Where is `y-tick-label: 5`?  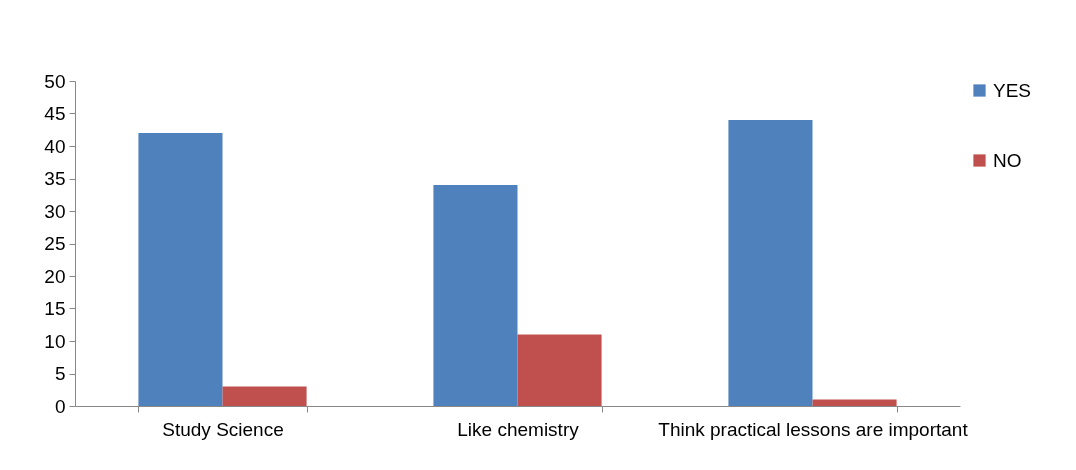
y-tick-label: 5 is located at coordinates (60, 373).